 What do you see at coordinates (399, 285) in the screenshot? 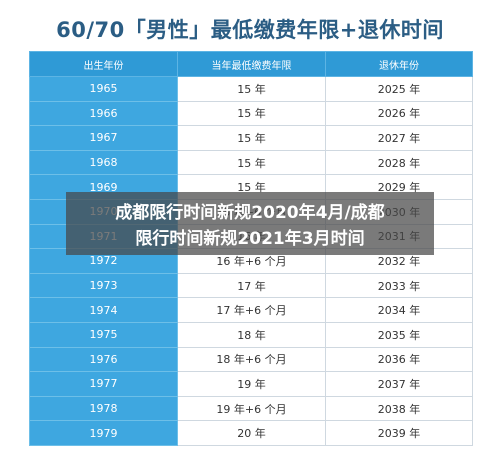
I see `cell-retire-year: 2033 年` at bounding box center [399, 285].